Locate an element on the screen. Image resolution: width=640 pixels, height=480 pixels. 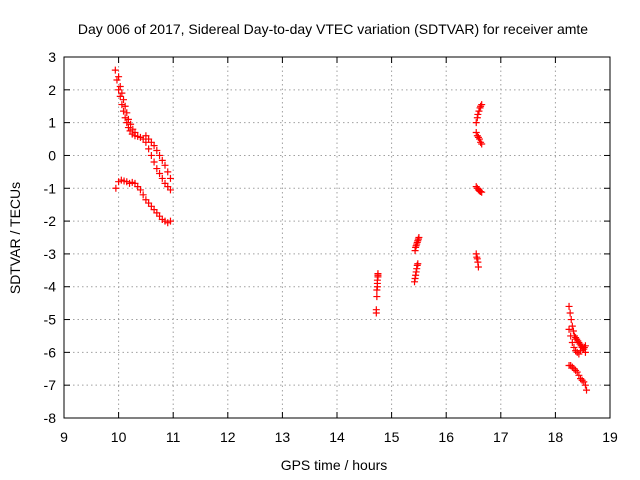
series-arc-lower-10h is located at coordinates (143, 201).